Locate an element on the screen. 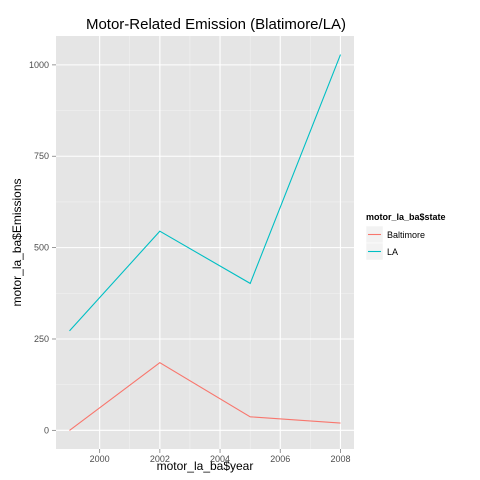 This screenshot has width=480, height=480. y-tick-label: 750 is located at coordinates (41, 156).